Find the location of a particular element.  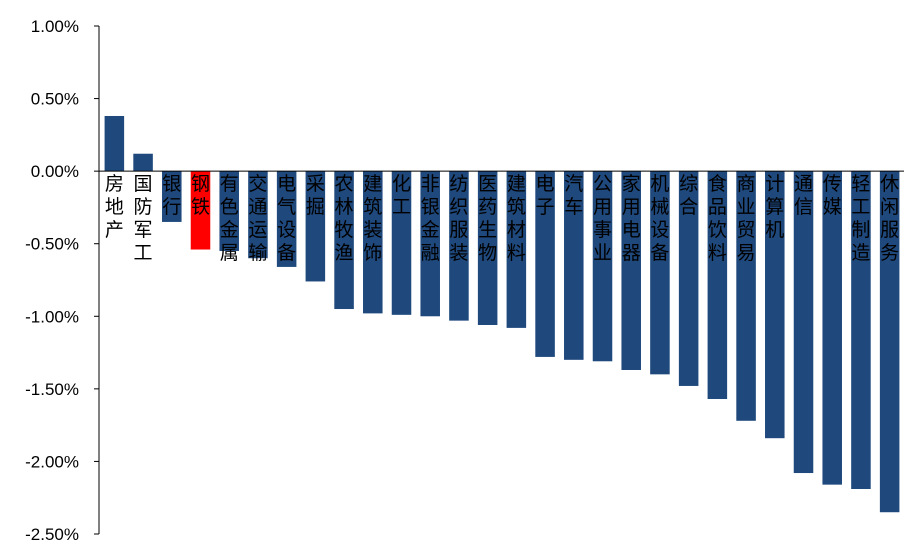

x-category-label: 银行 is located at coordinates (171, 195).